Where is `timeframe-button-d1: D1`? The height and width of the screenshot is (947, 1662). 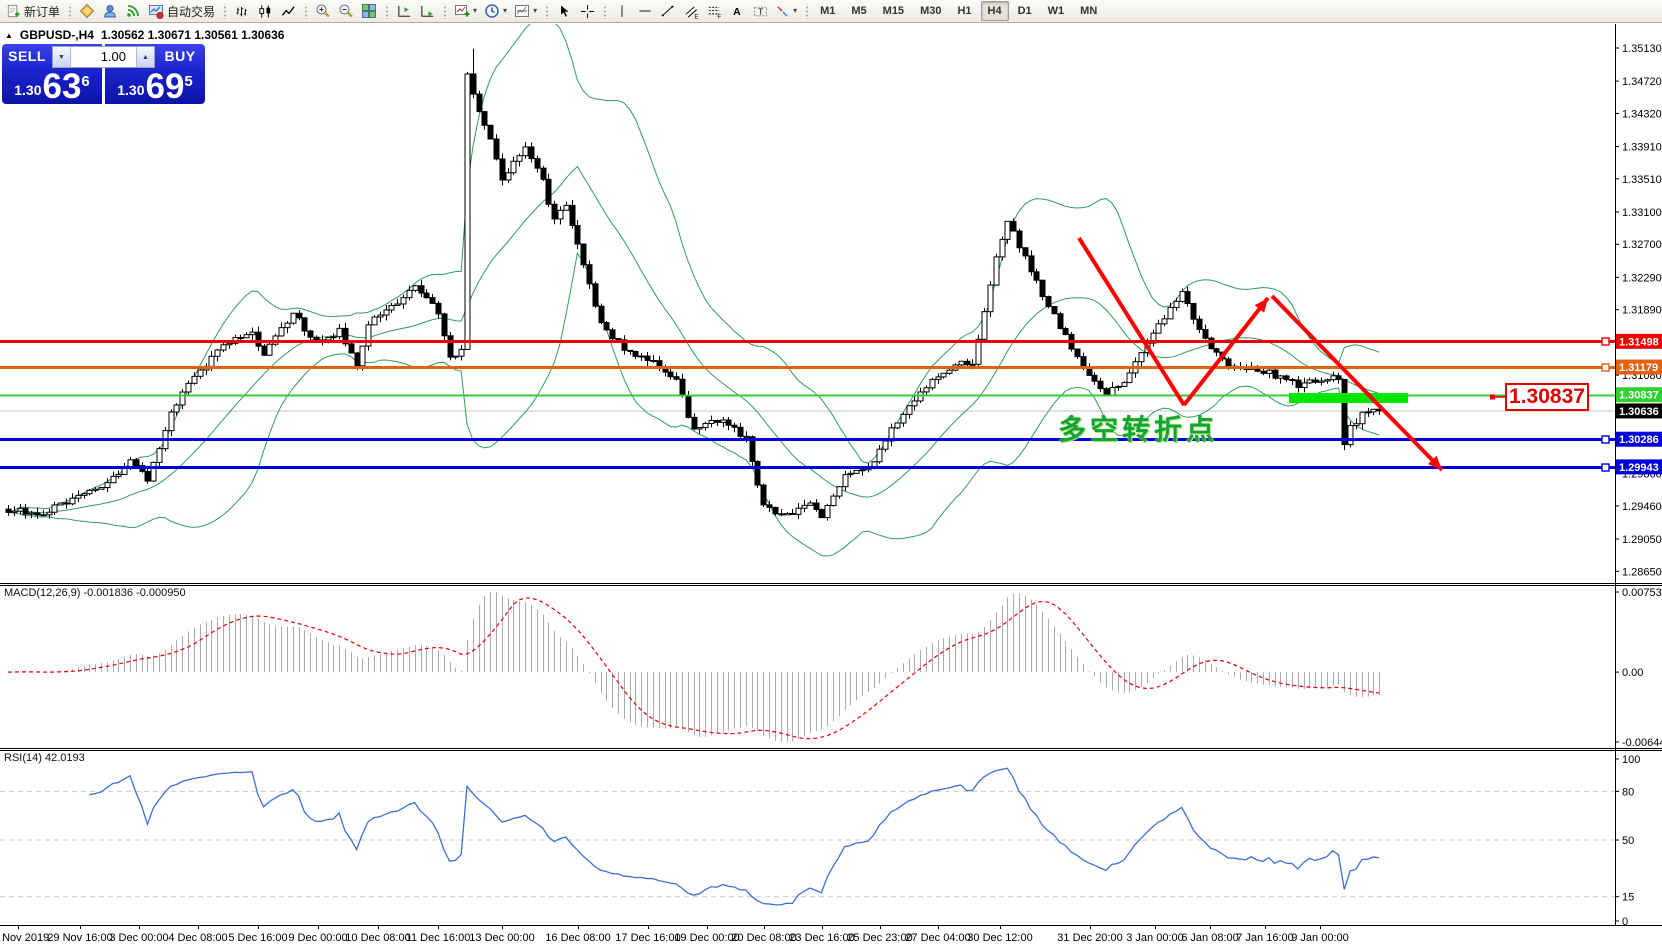
timeframe-button-d1: D1 is located at coordinates (1024, 11).